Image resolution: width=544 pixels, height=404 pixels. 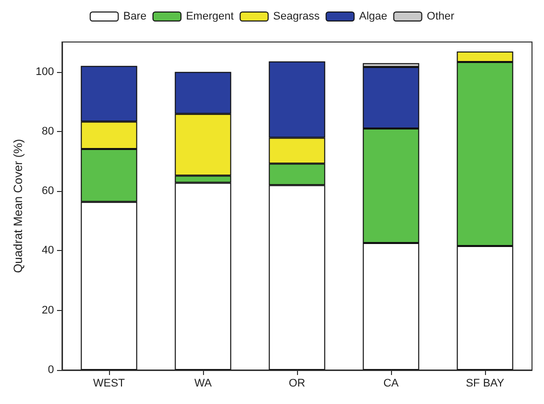 What do you see at coordinates (373, 16) in the screenshot?
I see `legend-label: Algae` at bounding box center [373, 16].